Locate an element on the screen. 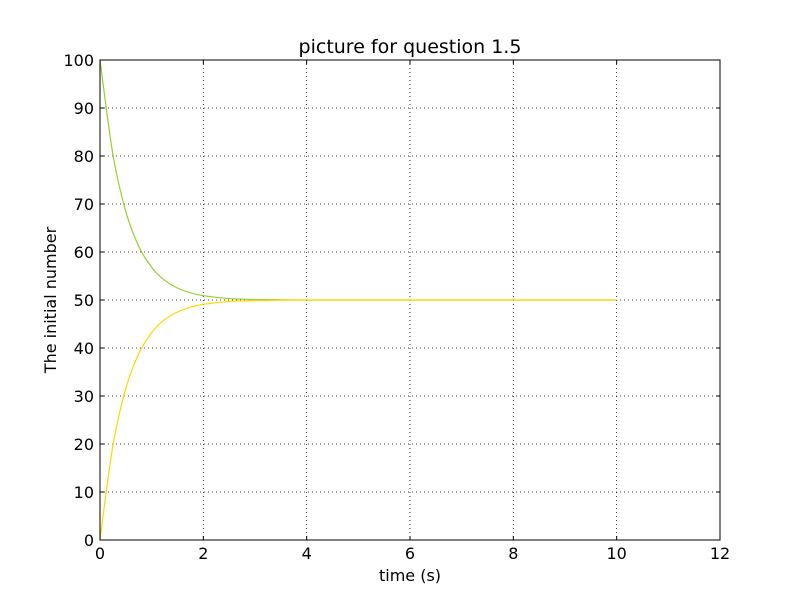 Image resolution: width=800 pixels, height=600 pixels. y-tick-label: 30 is located at coordinates (84, 396).